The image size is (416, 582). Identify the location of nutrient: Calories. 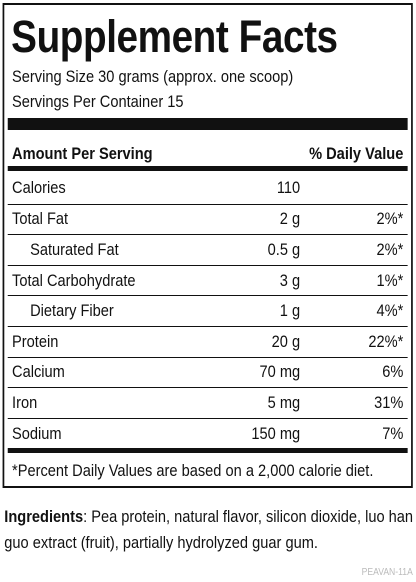
(39, 188).